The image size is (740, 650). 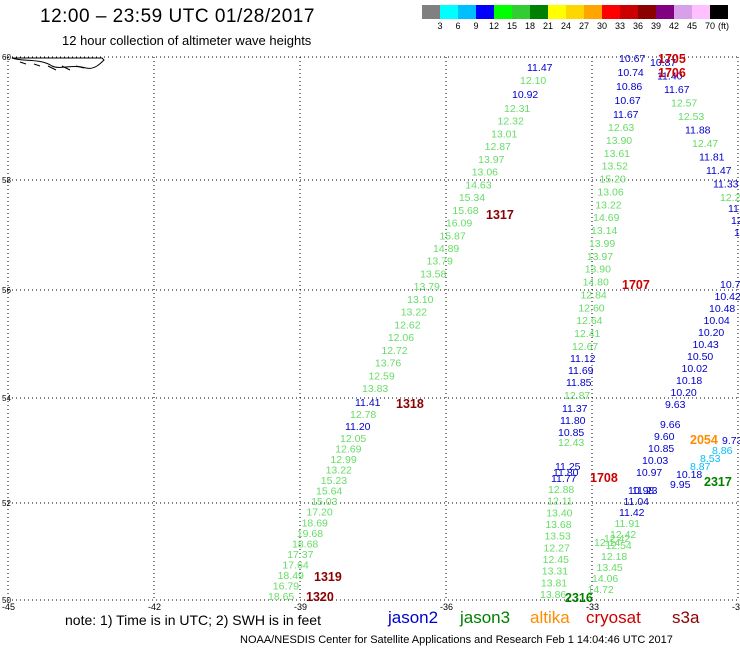 I want to click on legend-cryosat: cryosat, so click(x=613, y=617).